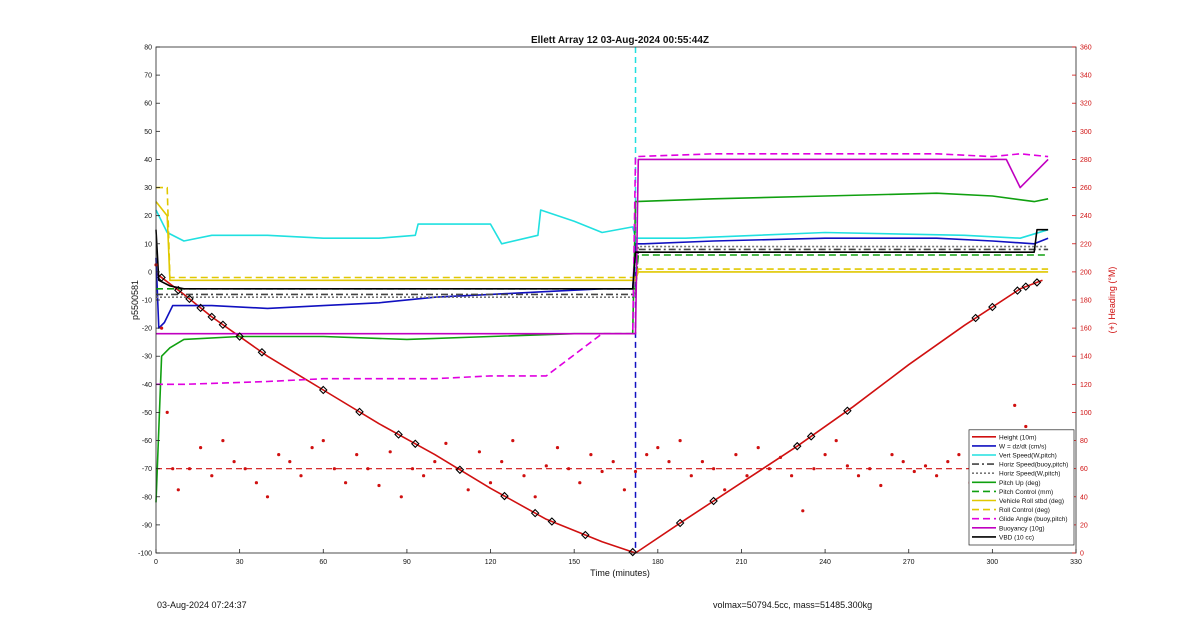 This screenshot has height=622, width=1200. Describe the element at coordinates (742, 562) in the screenshot. I see `x-tick-label: 210` at that location.